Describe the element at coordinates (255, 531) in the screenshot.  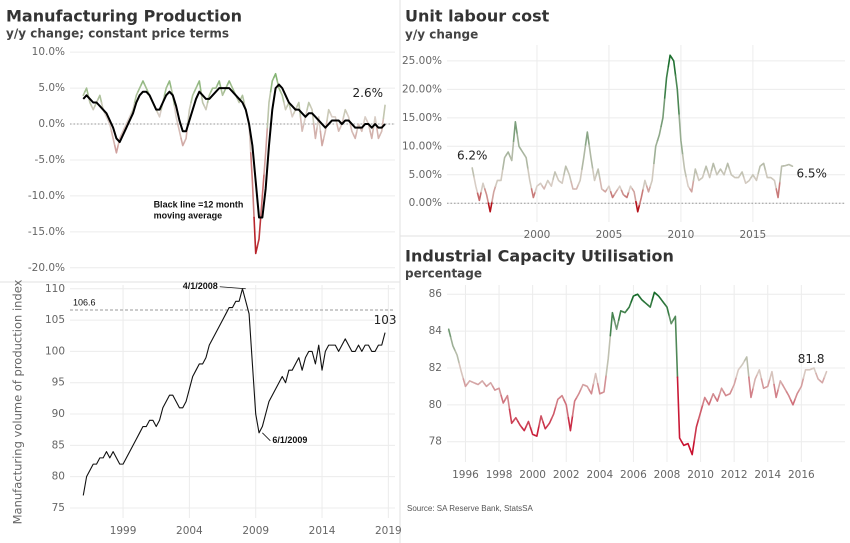
I see `x-tick-label: 2009` at that location.